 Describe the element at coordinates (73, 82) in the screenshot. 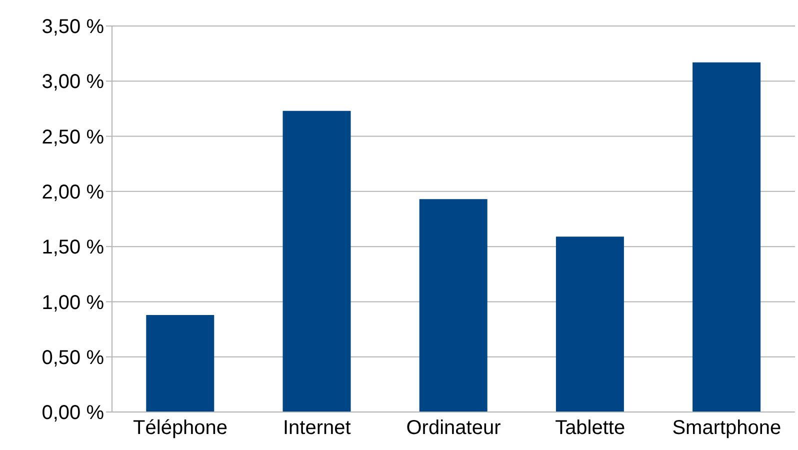

I see `y-tick-label: 3,00 %` at that location.